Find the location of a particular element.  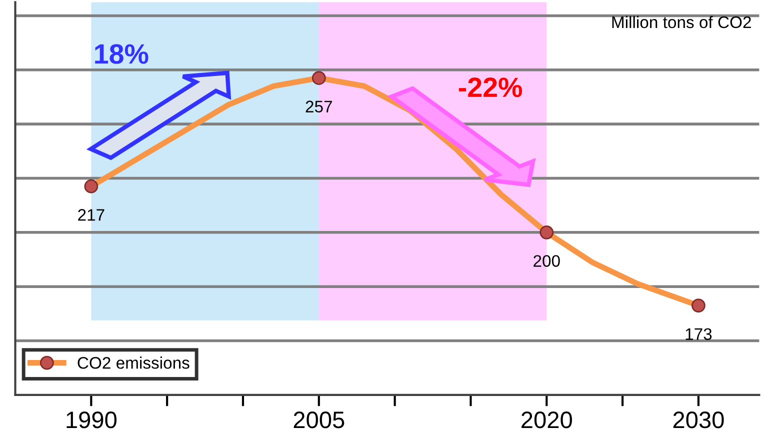

data-label: 257 is located at coordinates (319, 106).